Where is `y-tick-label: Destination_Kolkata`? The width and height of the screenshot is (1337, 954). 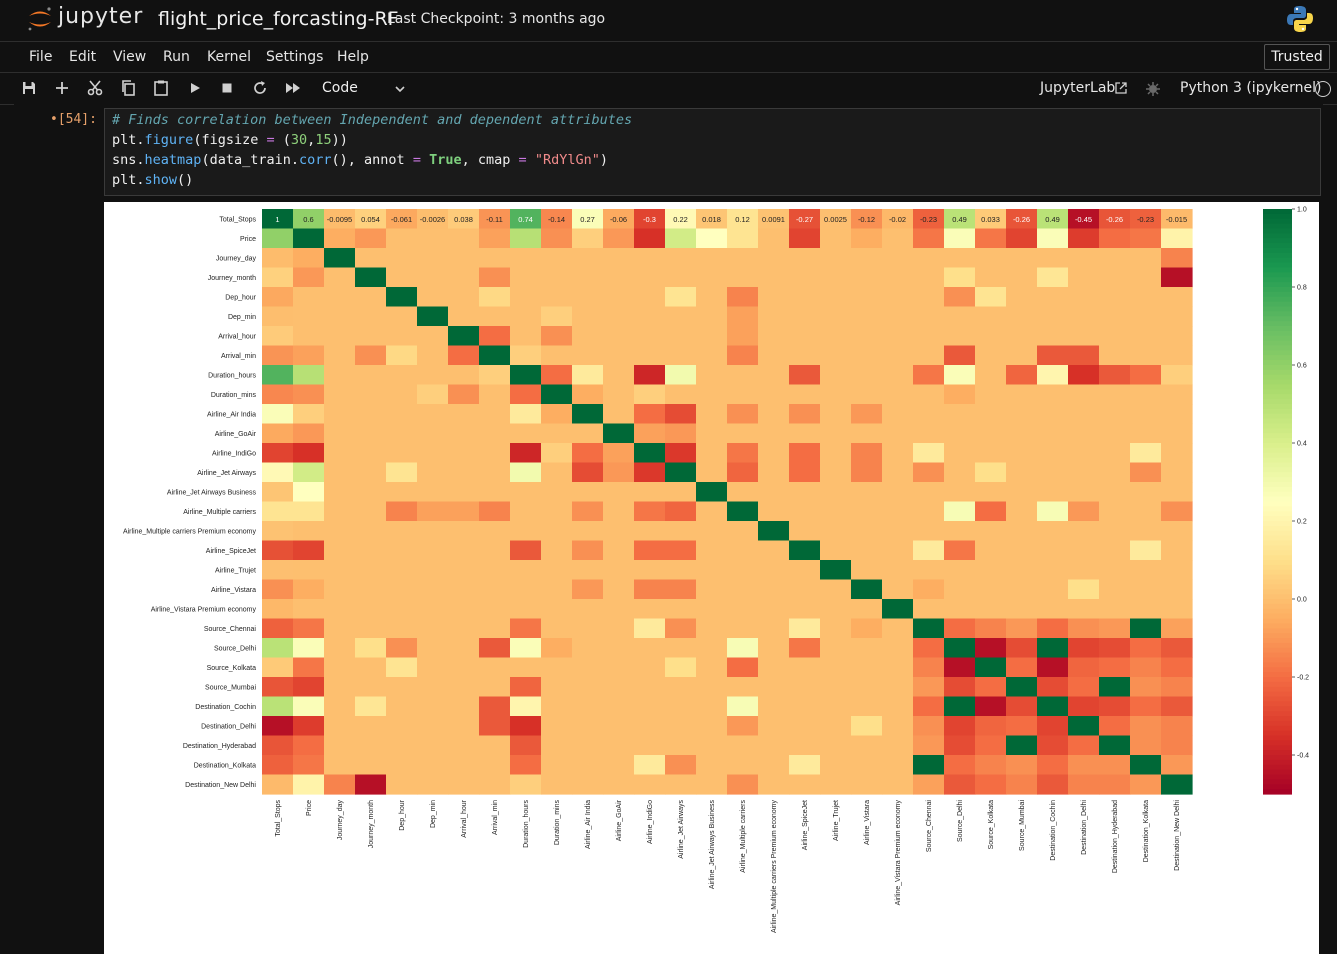
y-tick-label: Destination_Kolkata is located at coordinates (225, 765).